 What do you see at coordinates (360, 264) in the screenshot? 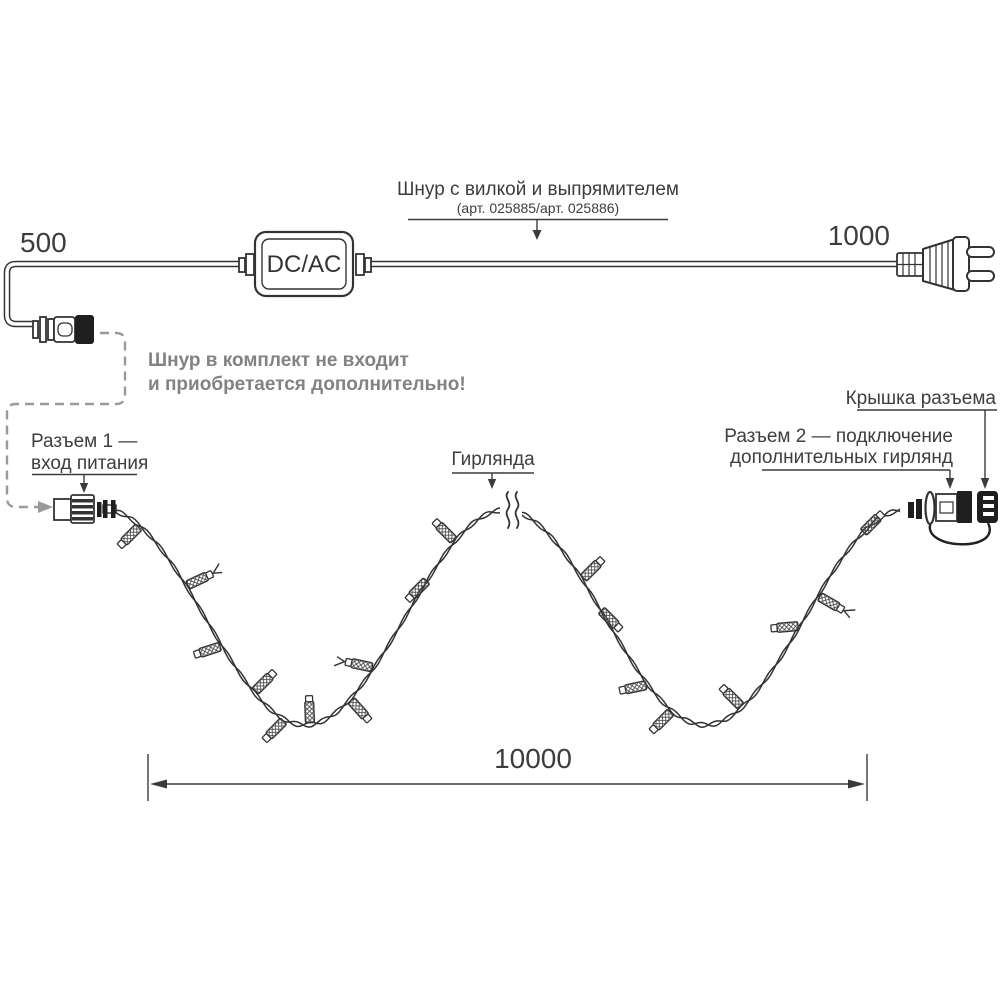
I see `converter-right-rib-large` at bounding box center [360, 264].